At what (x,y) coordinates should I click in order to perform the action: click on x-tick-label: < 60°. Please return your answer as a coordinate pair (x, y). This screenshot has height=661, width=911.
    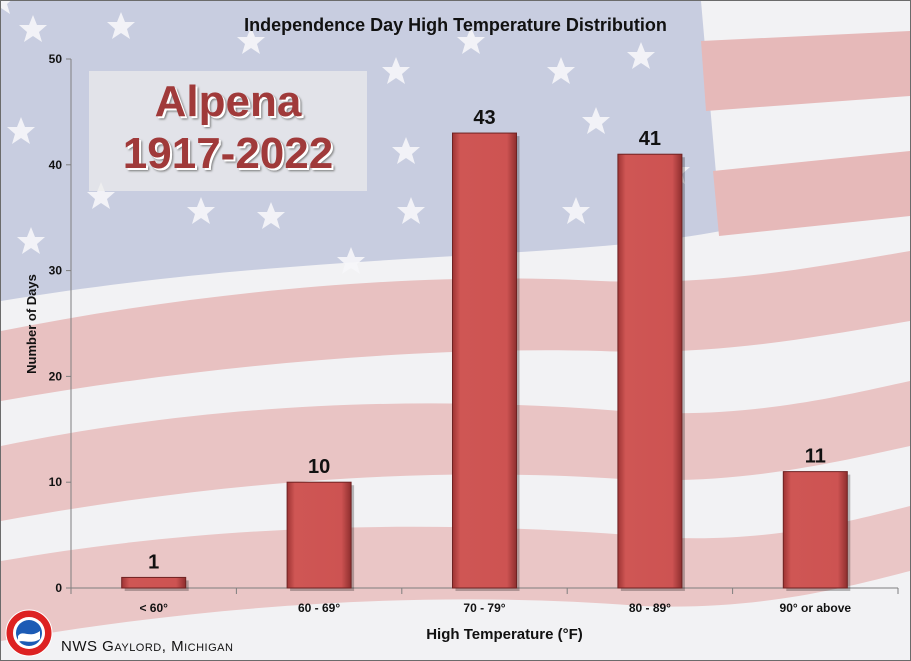
    Looking at the image, I should click on (153, 608).